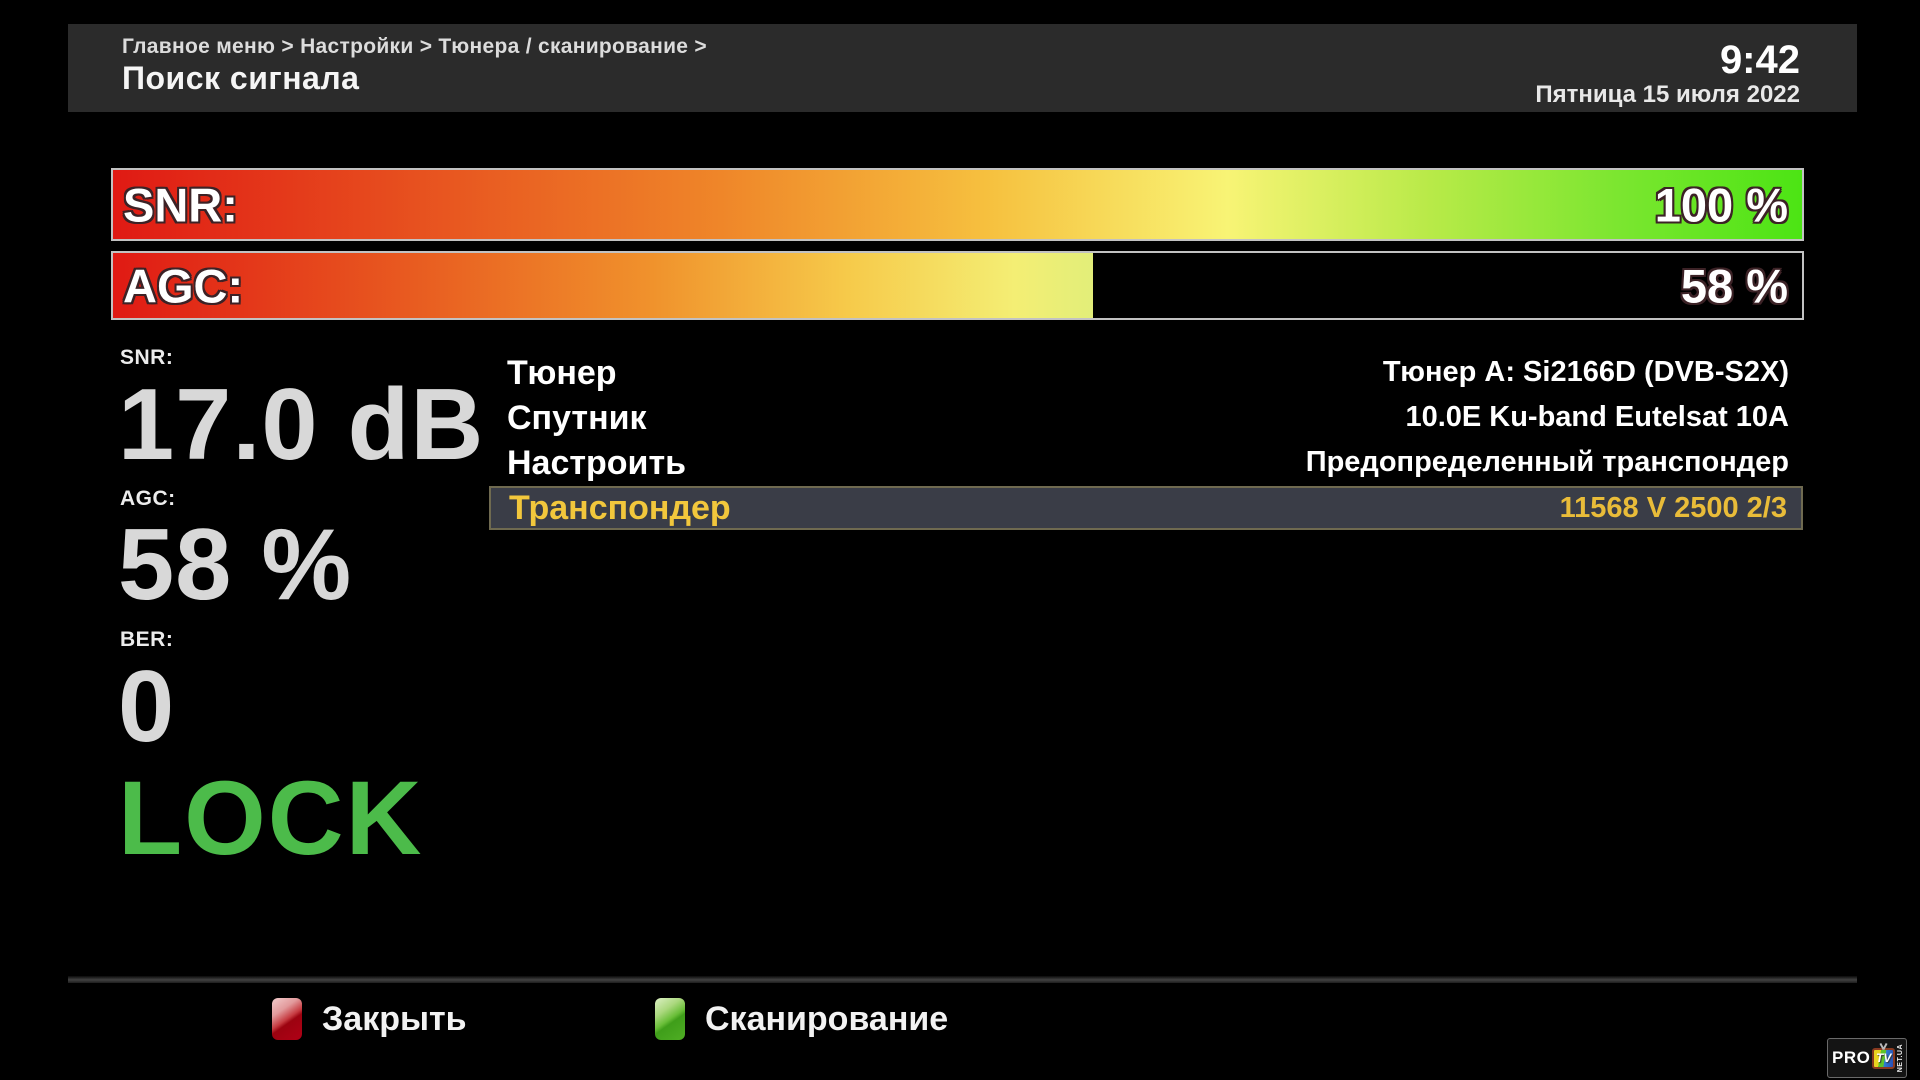  I want to click on tv-icon: TV, so click(1883, 1058).